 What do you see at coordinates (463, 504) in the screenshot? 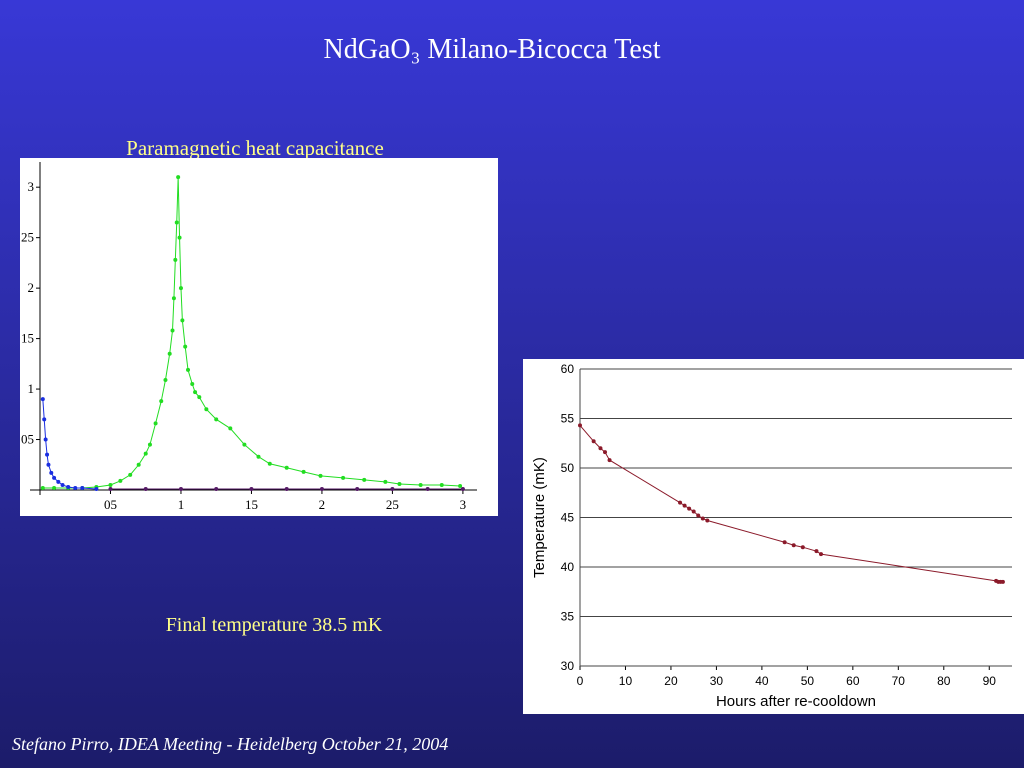
I see `x-tick-label: 3` at bounding box center [463, 504].